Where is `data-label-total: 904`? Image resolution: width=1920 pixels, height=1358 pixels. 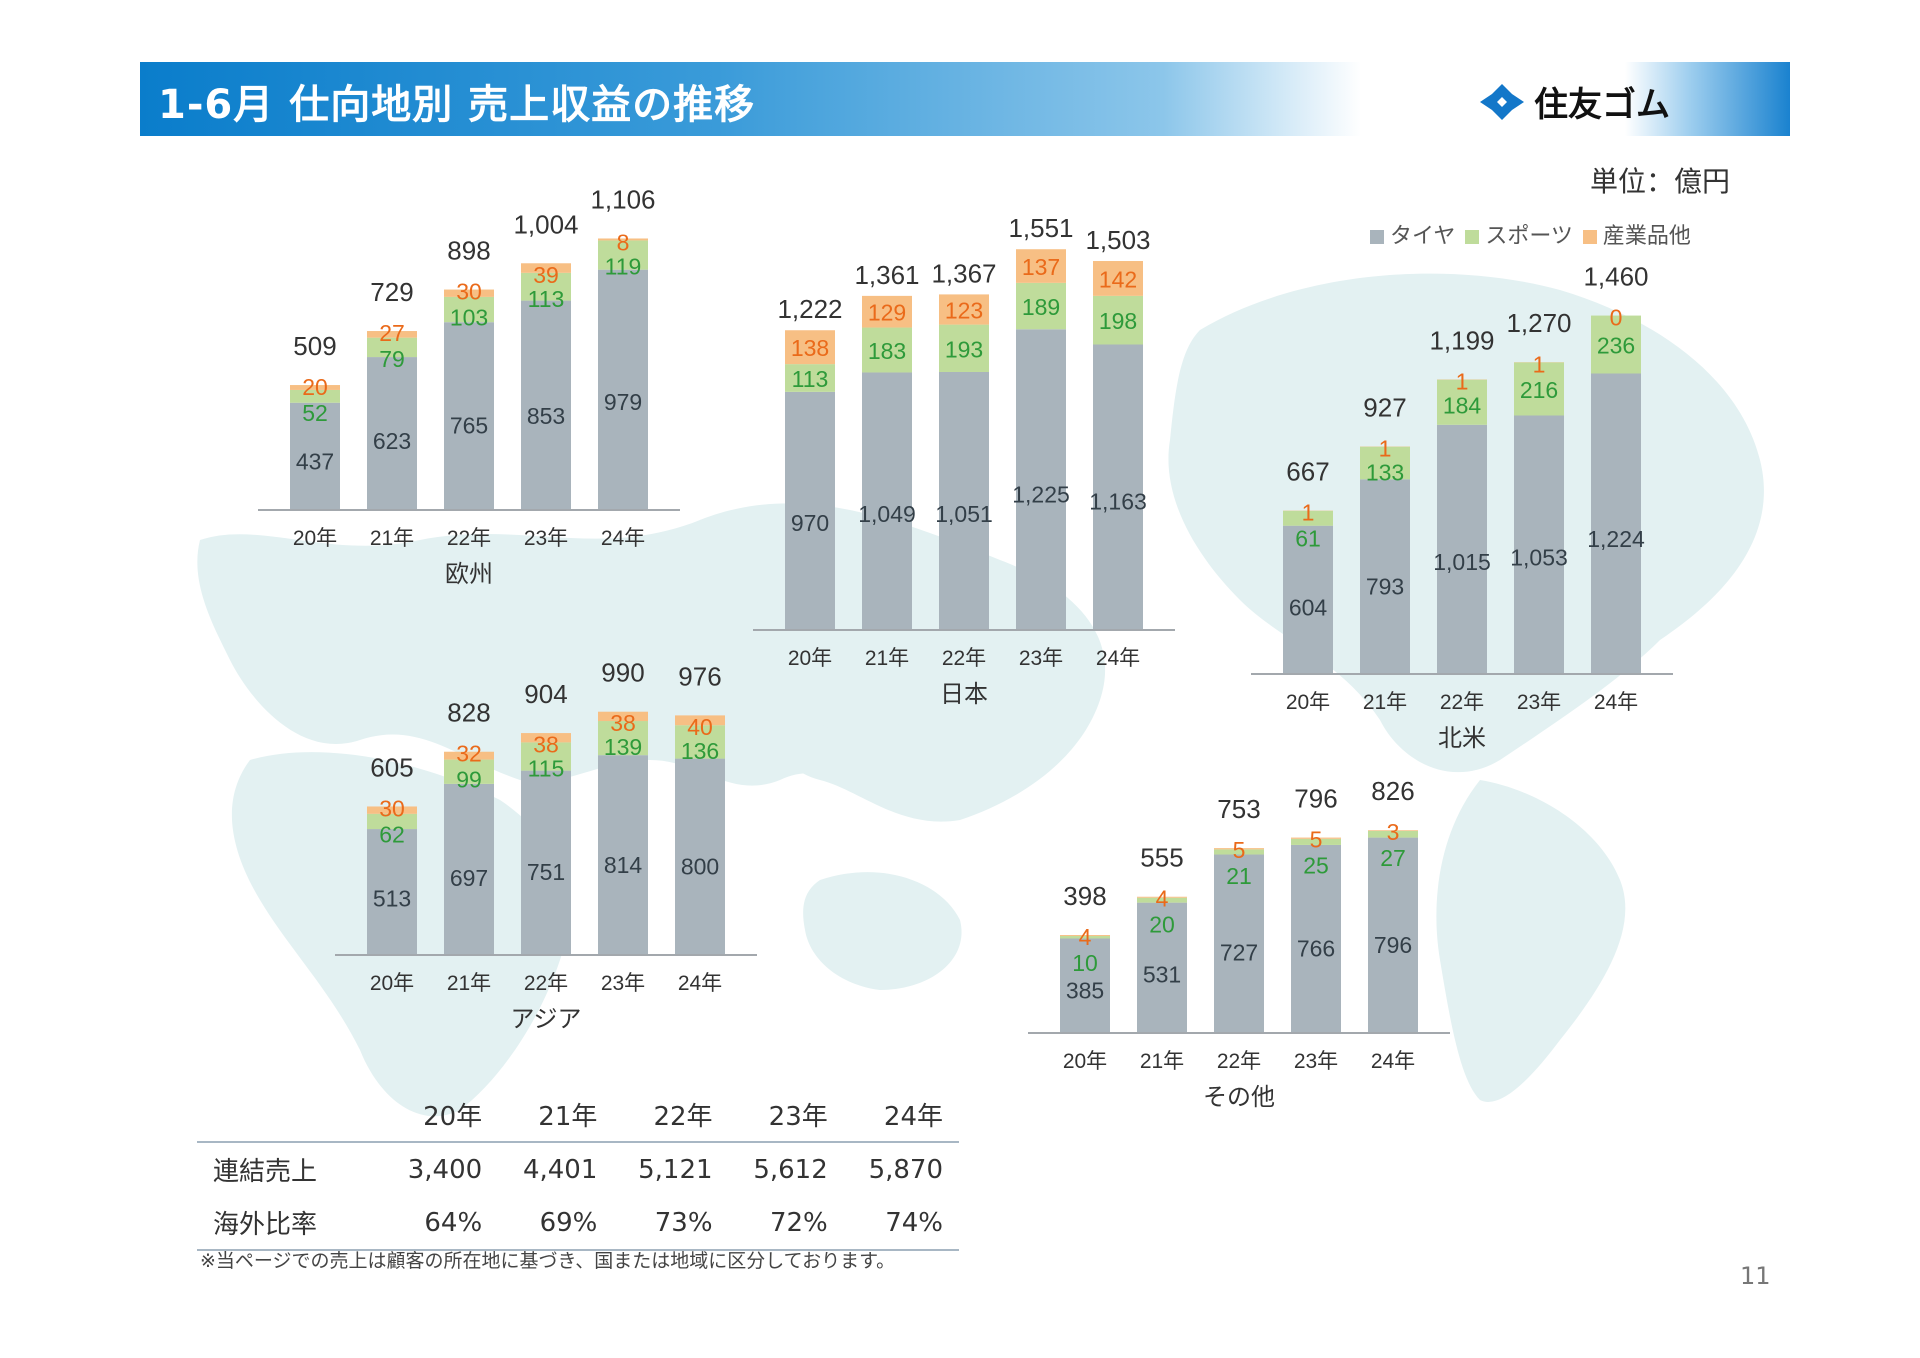
data-label-total: 904 is located at coordinates (545, 694).